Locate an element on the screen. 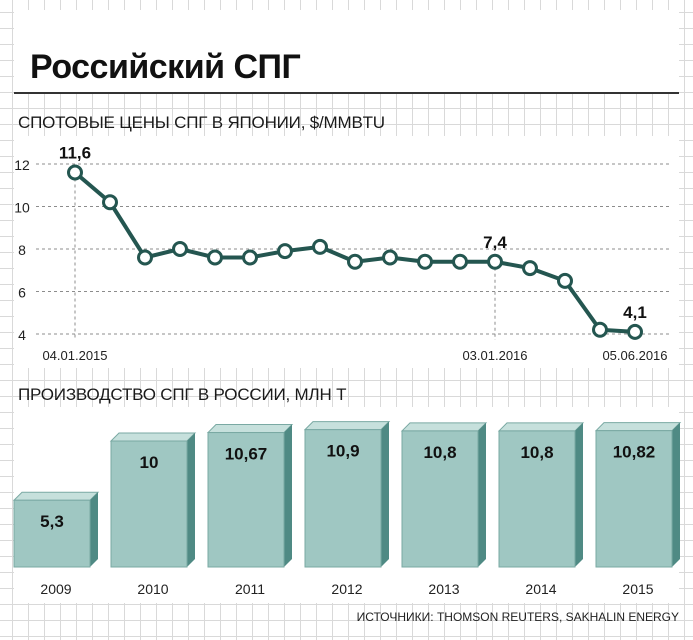  y-tick-label: 12 is located at coordinates (22, 165).